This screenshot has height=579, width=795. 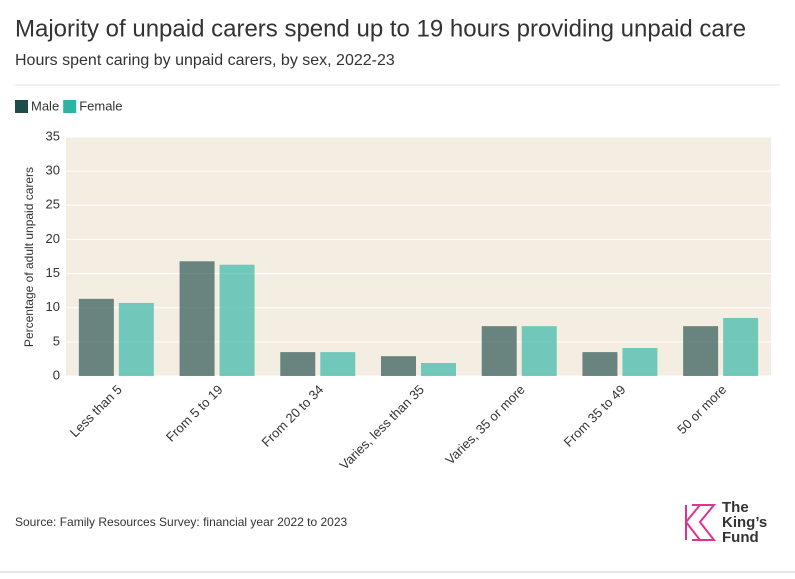 What do you see at coordinates (701, 409) in the screenshot?
I see `x-tick-label: 50 or more` at bounding box center [701, 409].